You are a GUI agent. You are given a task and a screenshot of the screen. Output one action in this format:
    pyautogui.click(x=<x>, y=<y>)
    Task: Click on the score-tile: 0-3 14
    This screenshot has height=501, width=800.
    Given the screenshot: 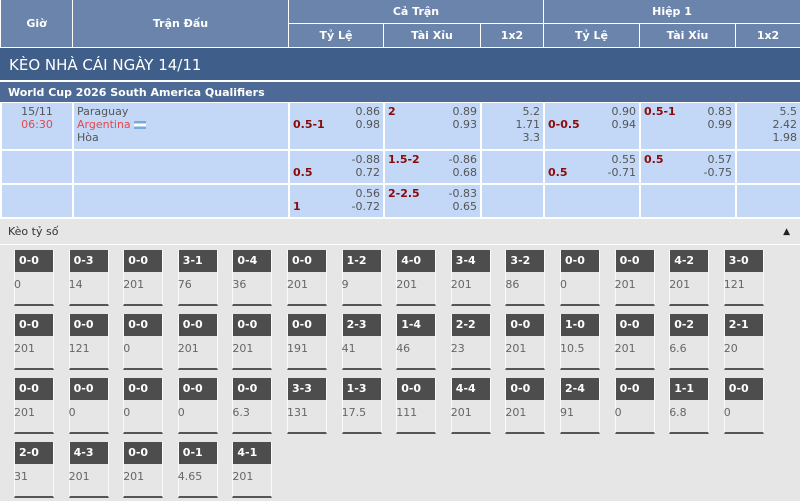 What is the action you would take?
    pyautogui.click(x=88, y=277)
    